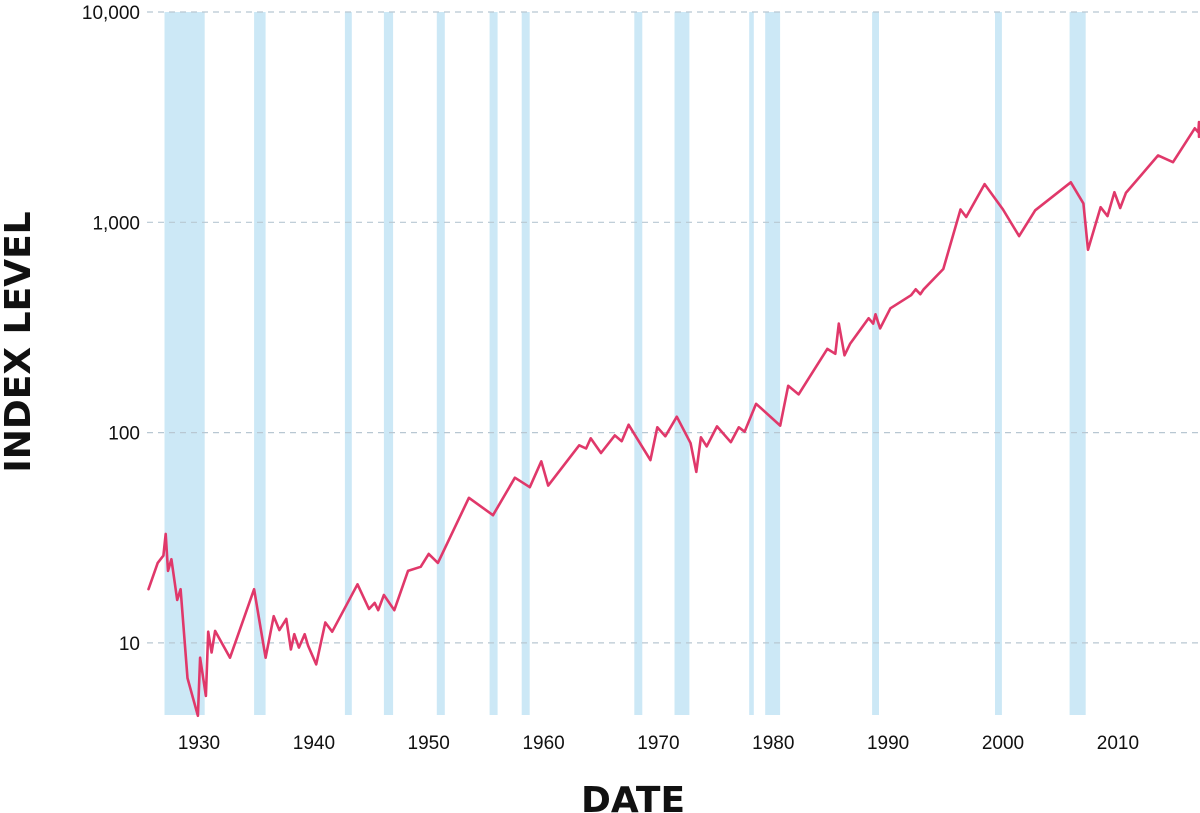  Describe the element at coordinates (543, 743) in the screenshot. I see `x-tick-label: 1960` at that location.